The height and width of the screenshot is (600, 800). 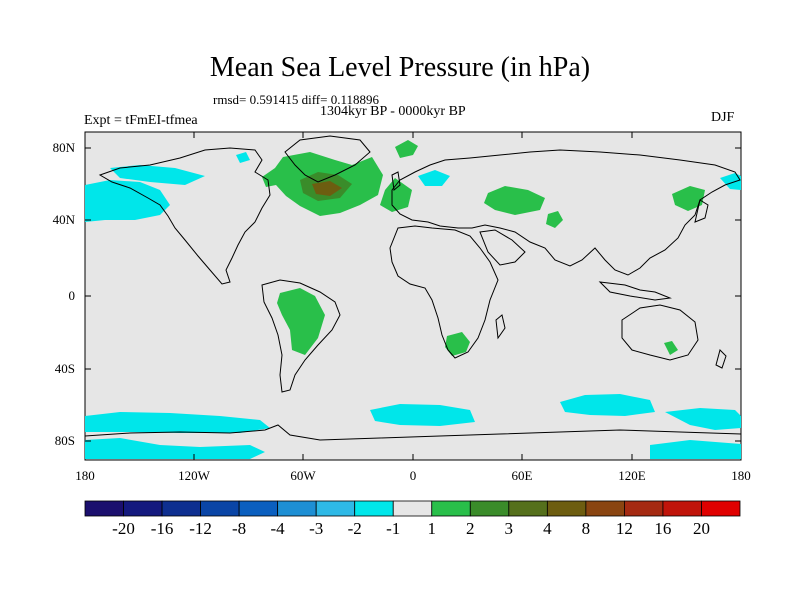 I want to click on x-tick-label: 60W, so click(x=303, y=475).